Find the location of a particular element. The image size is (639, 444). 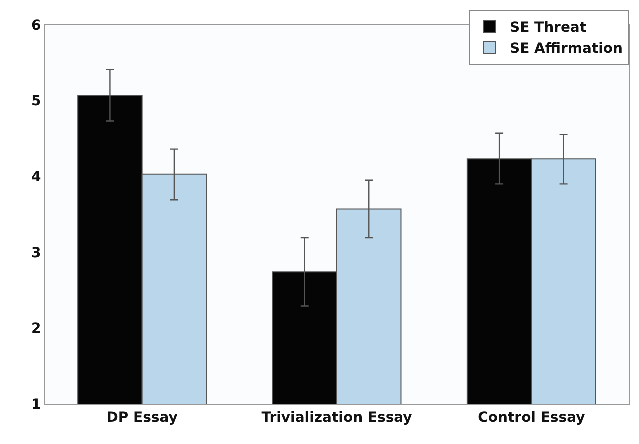

y-tick-label: 1 is located at coordinates (36, 404).